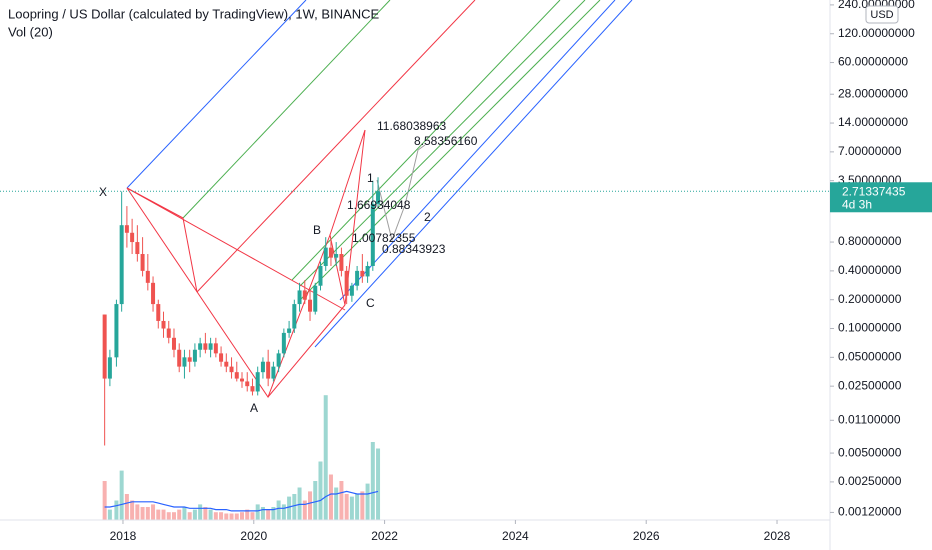  Describe the element at coordinates (870, 328) in the screenshot. I see `y-tick-label: 0.10000000` at that location.